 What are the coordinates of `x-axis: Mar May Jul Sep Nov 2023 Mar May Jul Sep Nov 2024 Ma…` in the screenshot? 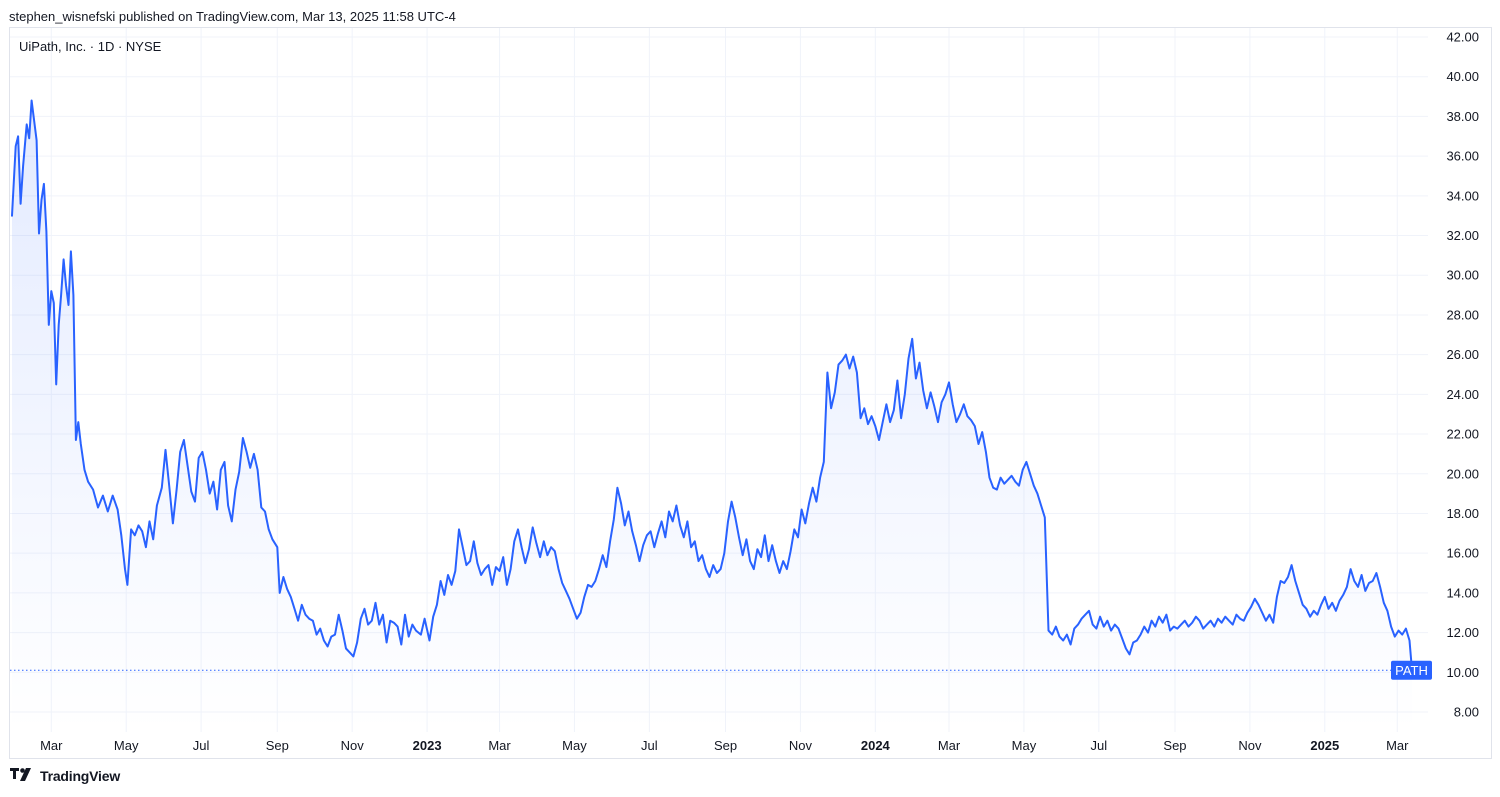 It's located at (724, 745).